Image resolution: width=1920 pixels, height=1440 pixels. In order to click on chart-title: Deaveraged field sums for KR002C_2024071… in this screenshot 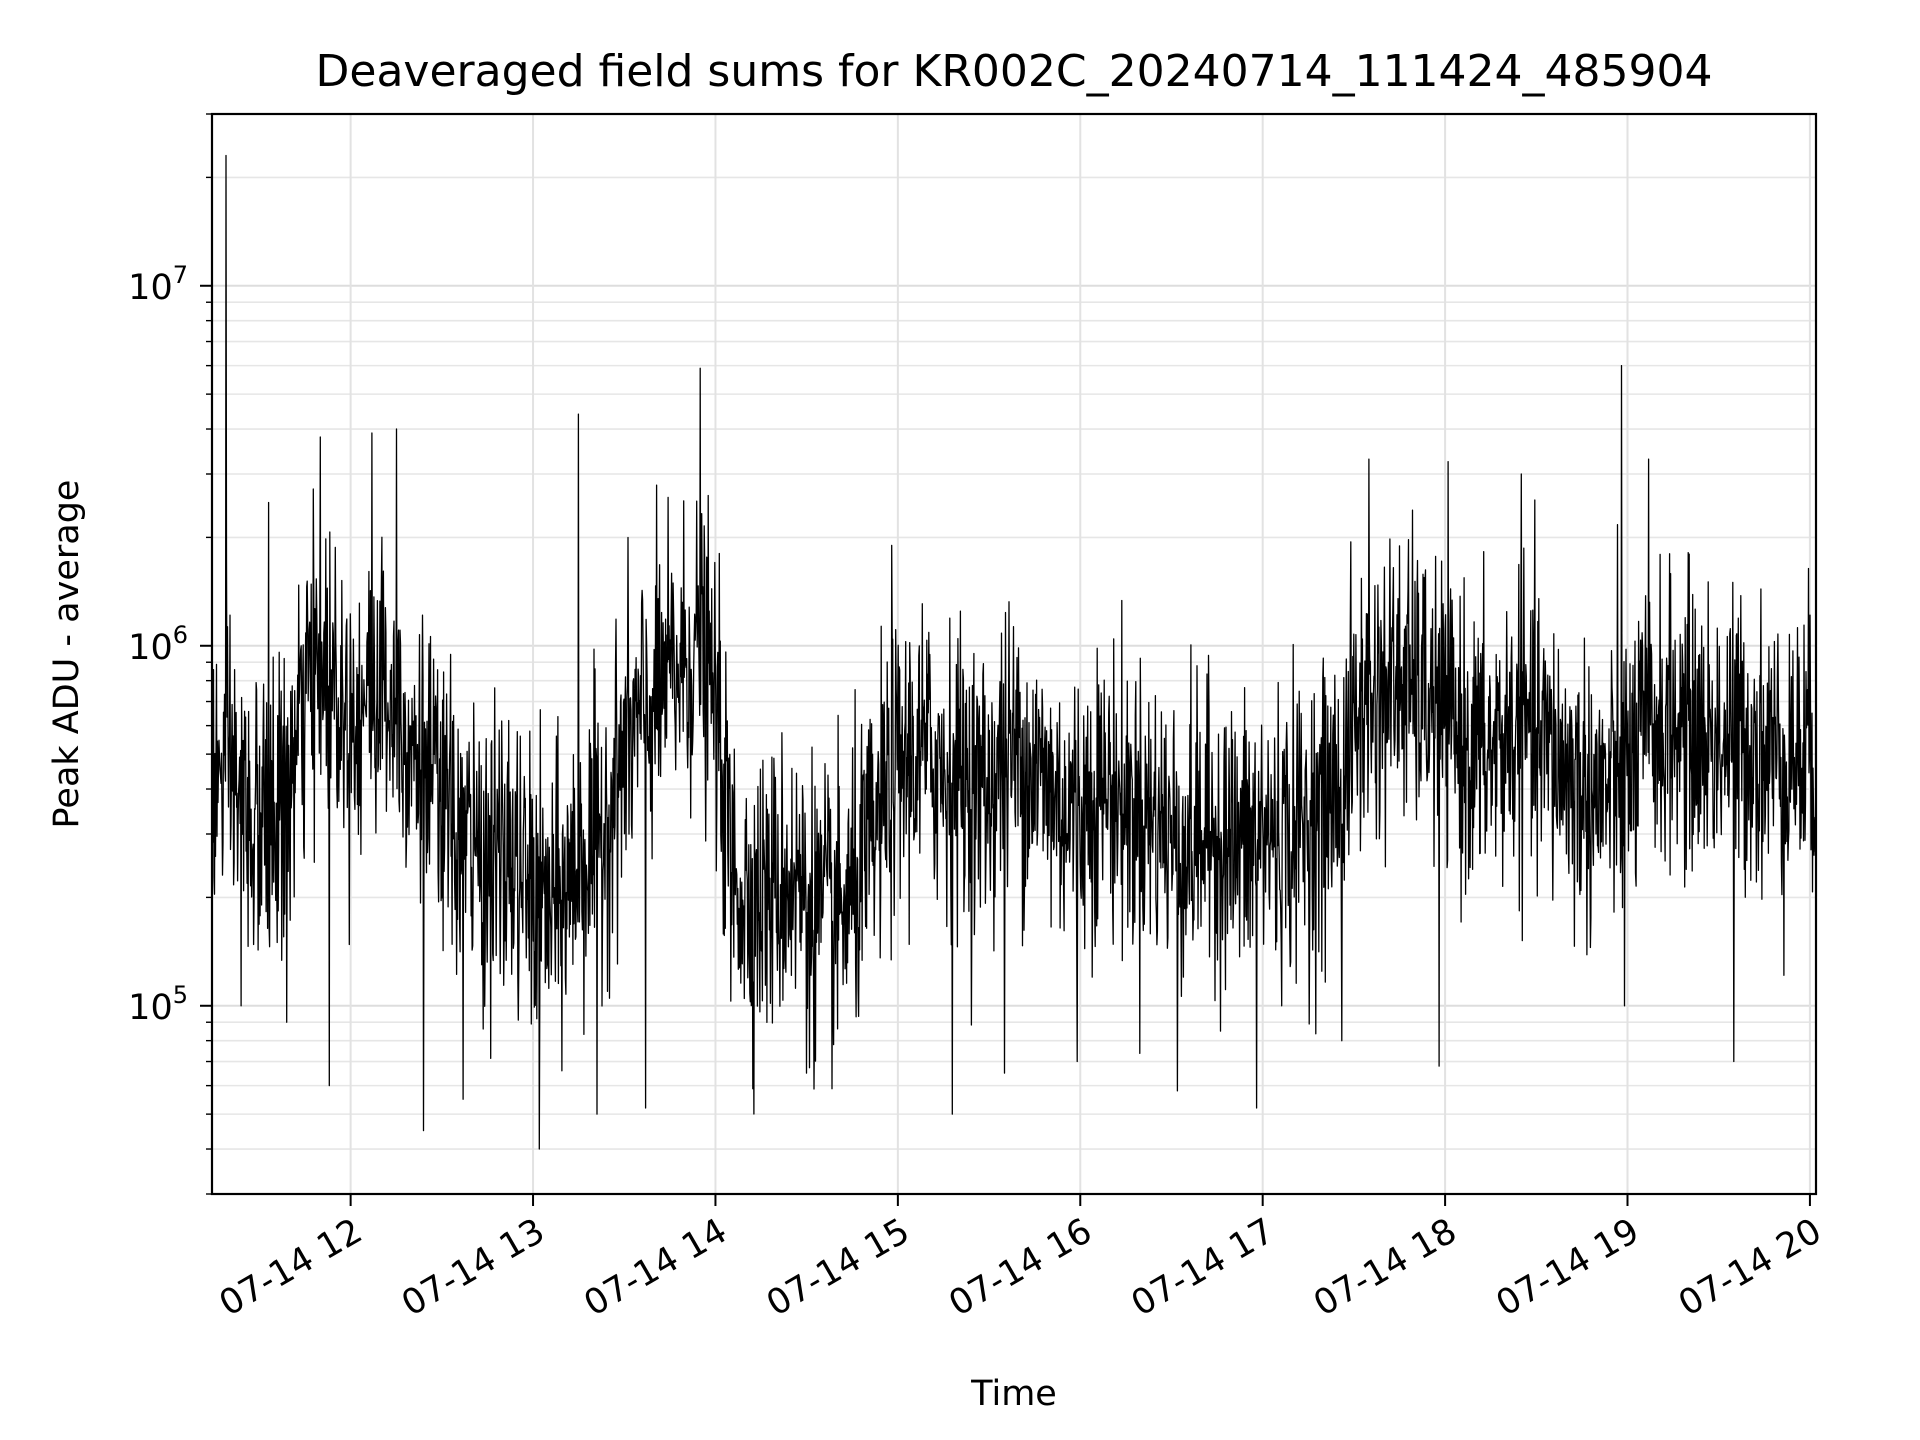, I will do `click(1014, 71)`.